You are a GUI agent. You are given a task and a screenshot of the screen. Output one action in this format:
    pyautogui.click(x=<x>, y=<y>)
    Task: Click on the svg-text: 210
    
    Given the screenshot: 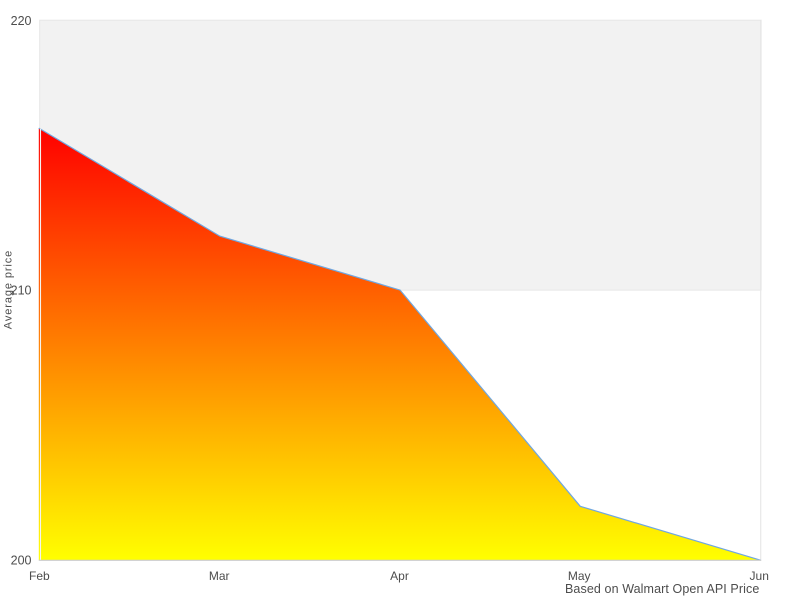 What is the action you would take?
    pyautogui.click(x=21, y=291)
    